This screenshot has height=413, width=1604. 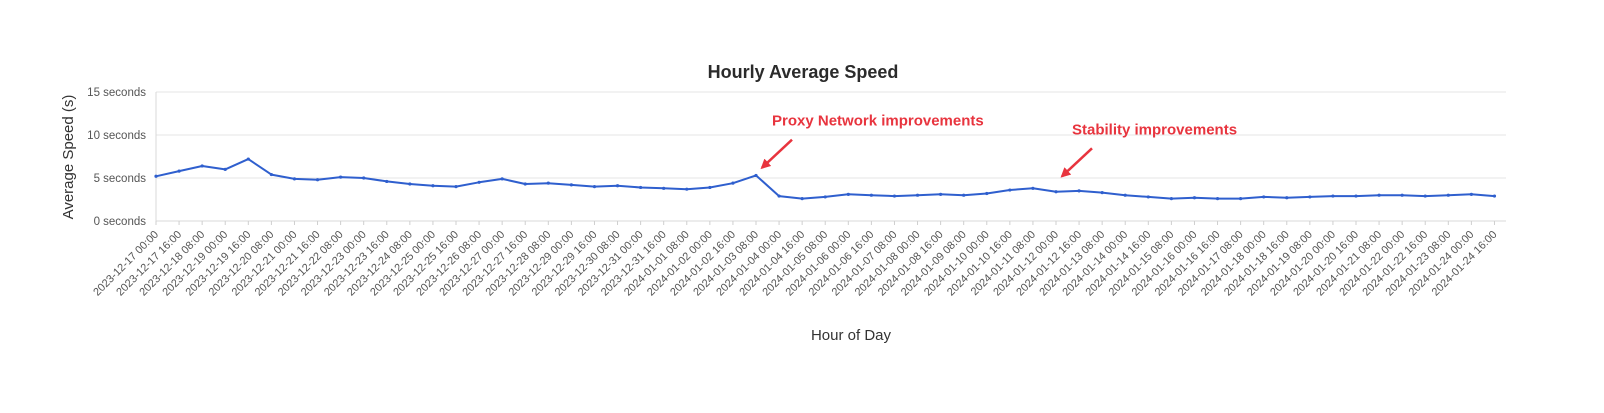 I want to click on series-layer, so click(x=825, y=179).